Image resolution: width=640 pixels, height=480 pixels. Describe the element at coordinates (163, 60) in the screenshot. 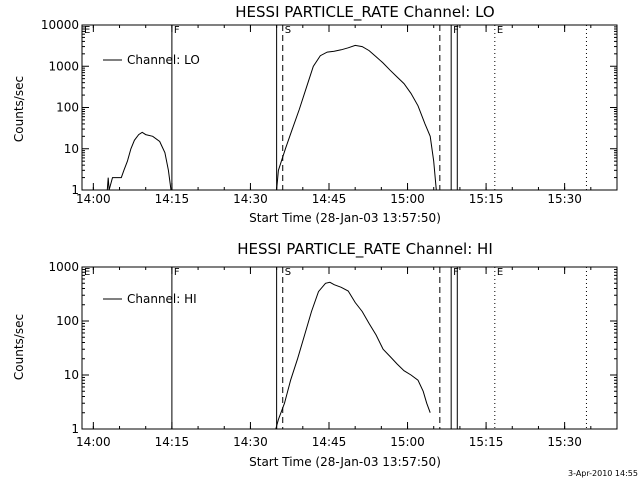

I see `legend-label: Channel: LO` at that location.